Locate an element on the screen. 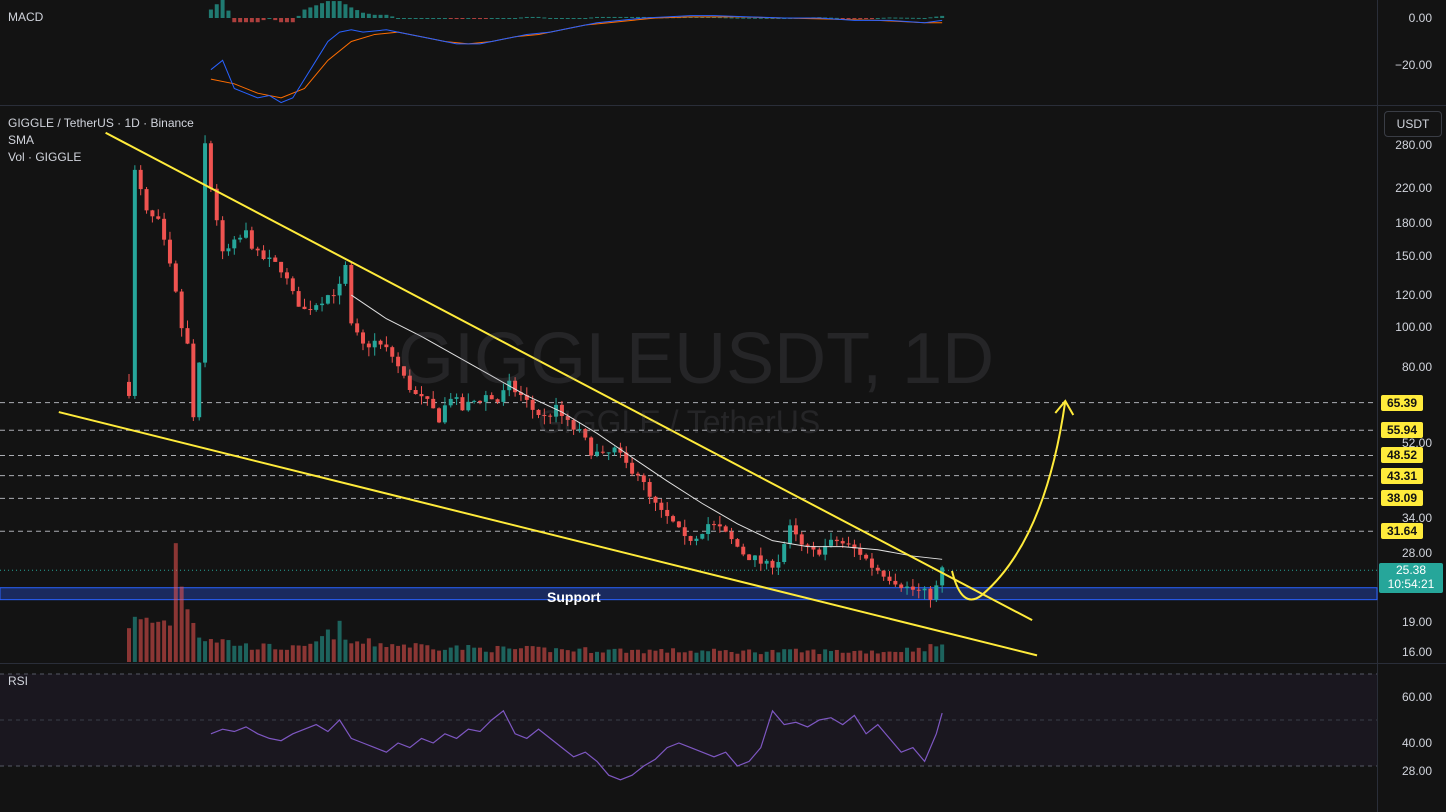 This screenshot has height=812, width=1446. bar-countdown: 10:54:21 is located at coordinates (1411, 584).